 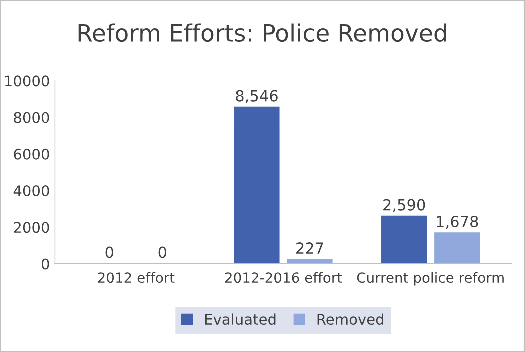 What do you see at coordinates (32, 118) in the screenshot?
I see `y-tick-label: 8000` at bounding box center [32, 118].